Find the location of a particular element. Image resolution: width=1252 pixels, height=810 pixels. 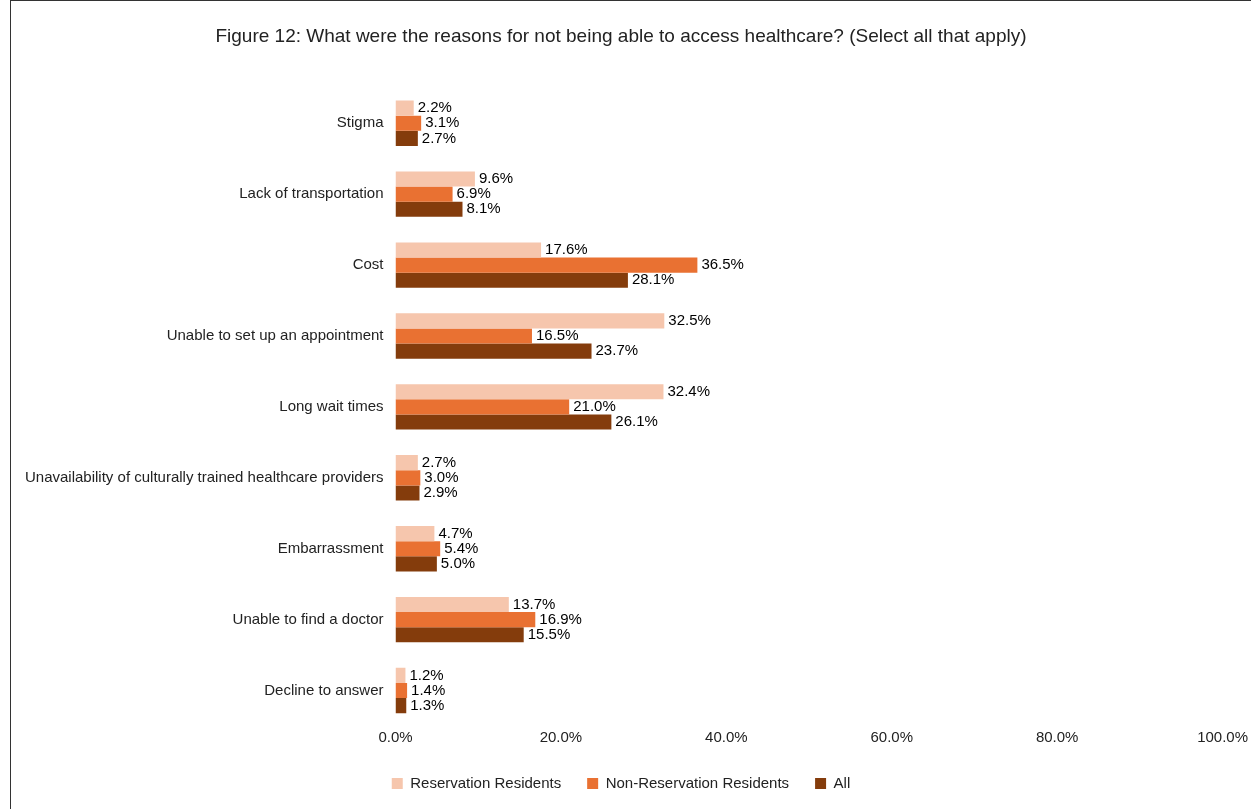

y-tick-label: Unable to find a doctor is located at coordinates (308, 618).